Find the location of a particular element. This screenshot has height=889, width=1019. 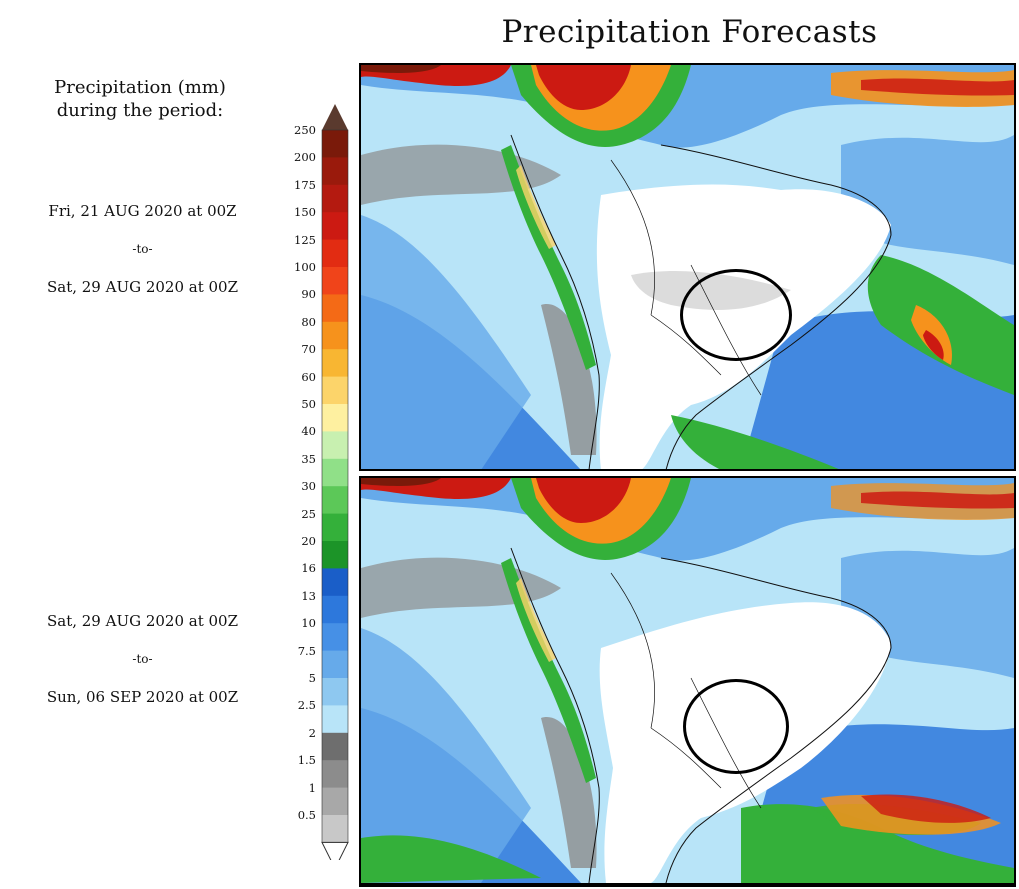

atlantic-band-red is located at coordinates (926, 808).